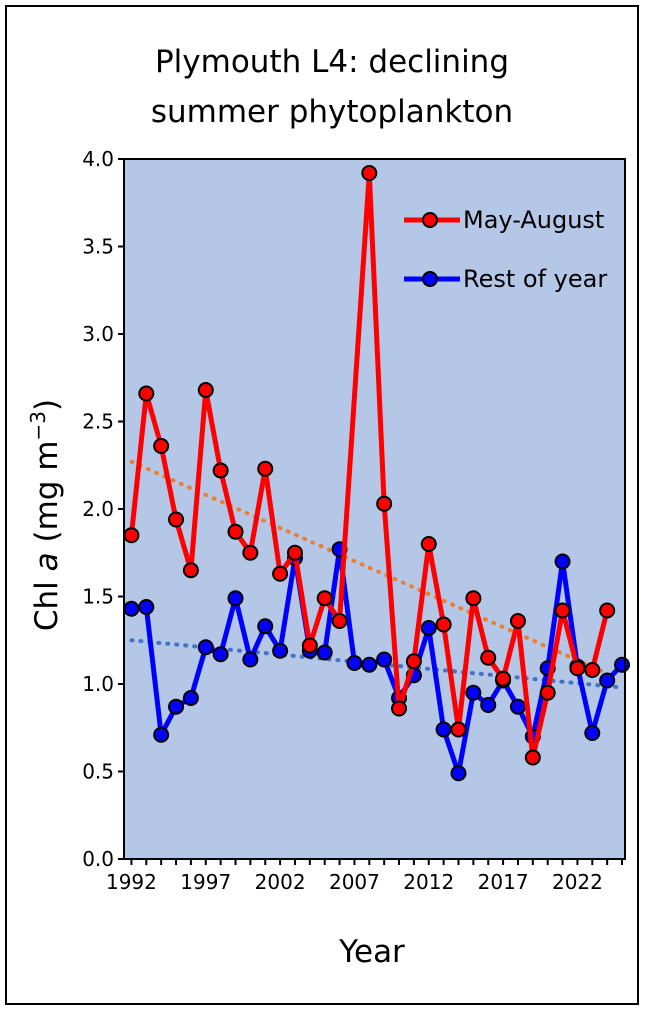 Image resolution: width=648 pixels, height=1012 pixels. Describe the element at coordinates (535, 279) in the screenshot. I see `legend-label-rest-of-year: Rest of year` at that location.